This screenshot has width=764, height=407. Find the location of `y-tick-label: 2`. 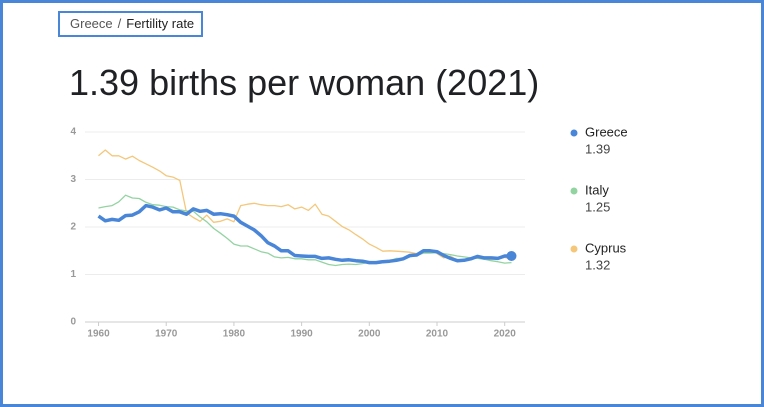

y-tick-label: 2 is located at coordinates (73, 227).